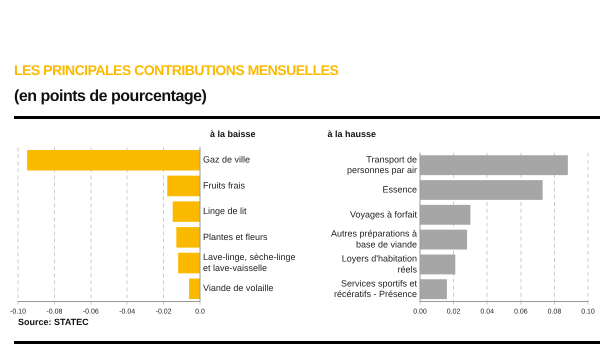 Image resolution: width=600 pixels, height=350 pixels. I want to click on y-tick-label: Services sportifs et récératifs - Présence, so click(376, 289).